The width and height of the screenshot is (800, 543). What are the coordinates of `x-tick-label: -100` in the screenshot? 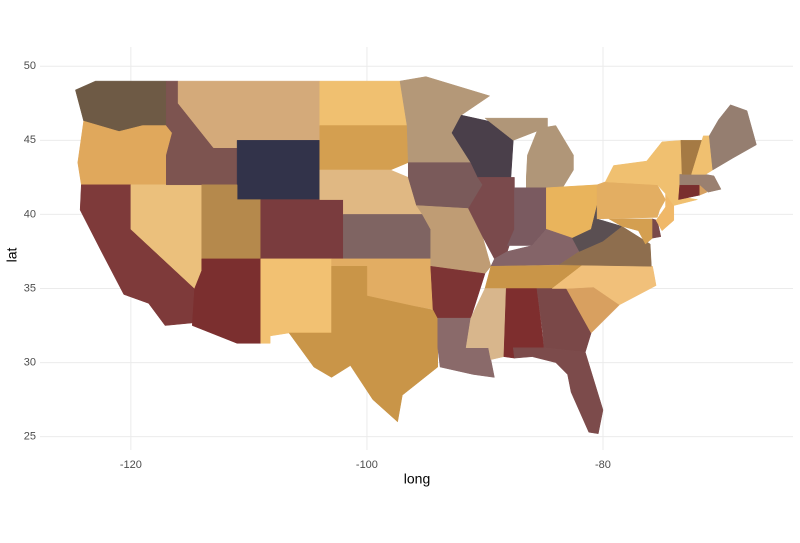 It's located at (367, 465).